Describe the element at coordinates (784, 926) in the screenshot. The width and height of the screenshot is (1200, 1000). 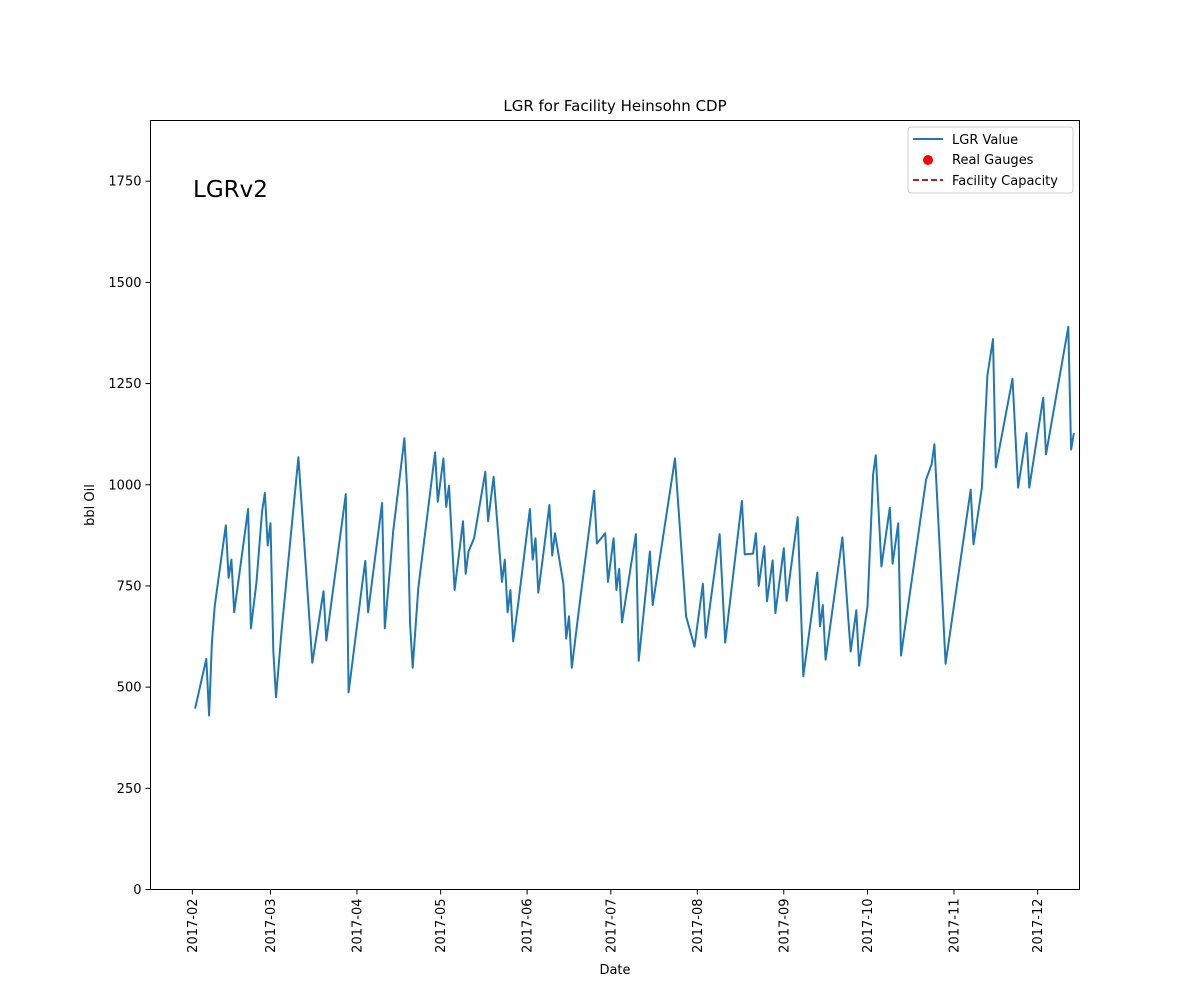
I see `x-tick-label: 2017-09` at that location.